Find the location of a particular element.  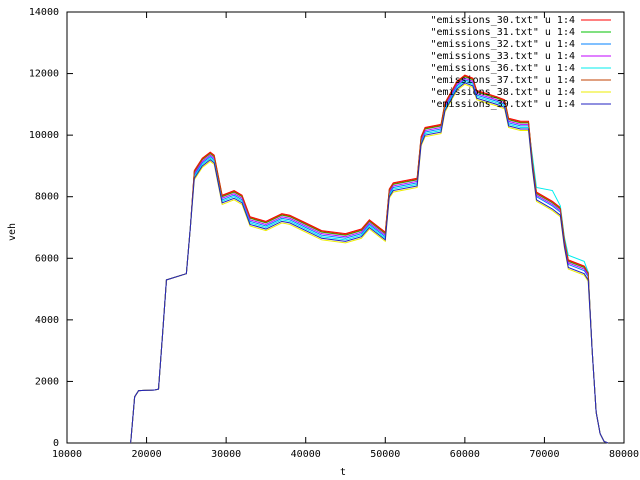

y-tick-label: 4000 is located at coordinates (47, 320).